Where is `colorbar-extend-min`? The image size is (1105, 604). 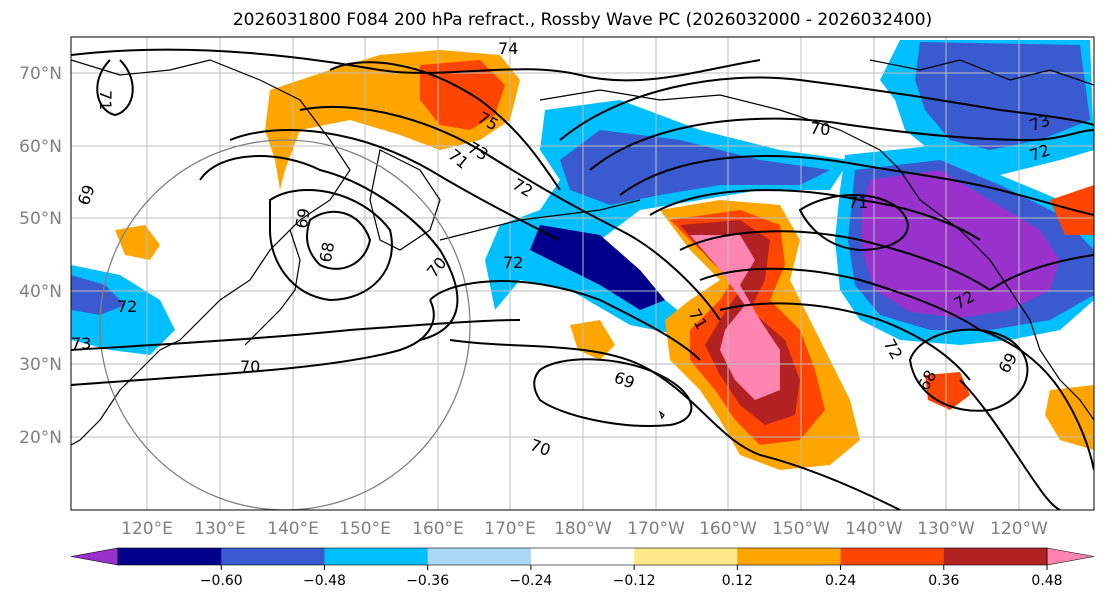 colorbar-extend-min is located at coordinates (94, 556).